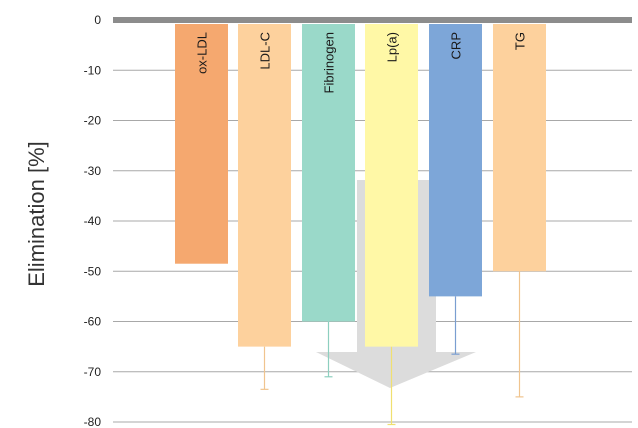 This screenshot has width=638, height=428. I want to click on bar-labels: ox-LDL LDL-C Fibrinogen Lp(a) CRP TG, so click(361, 62).